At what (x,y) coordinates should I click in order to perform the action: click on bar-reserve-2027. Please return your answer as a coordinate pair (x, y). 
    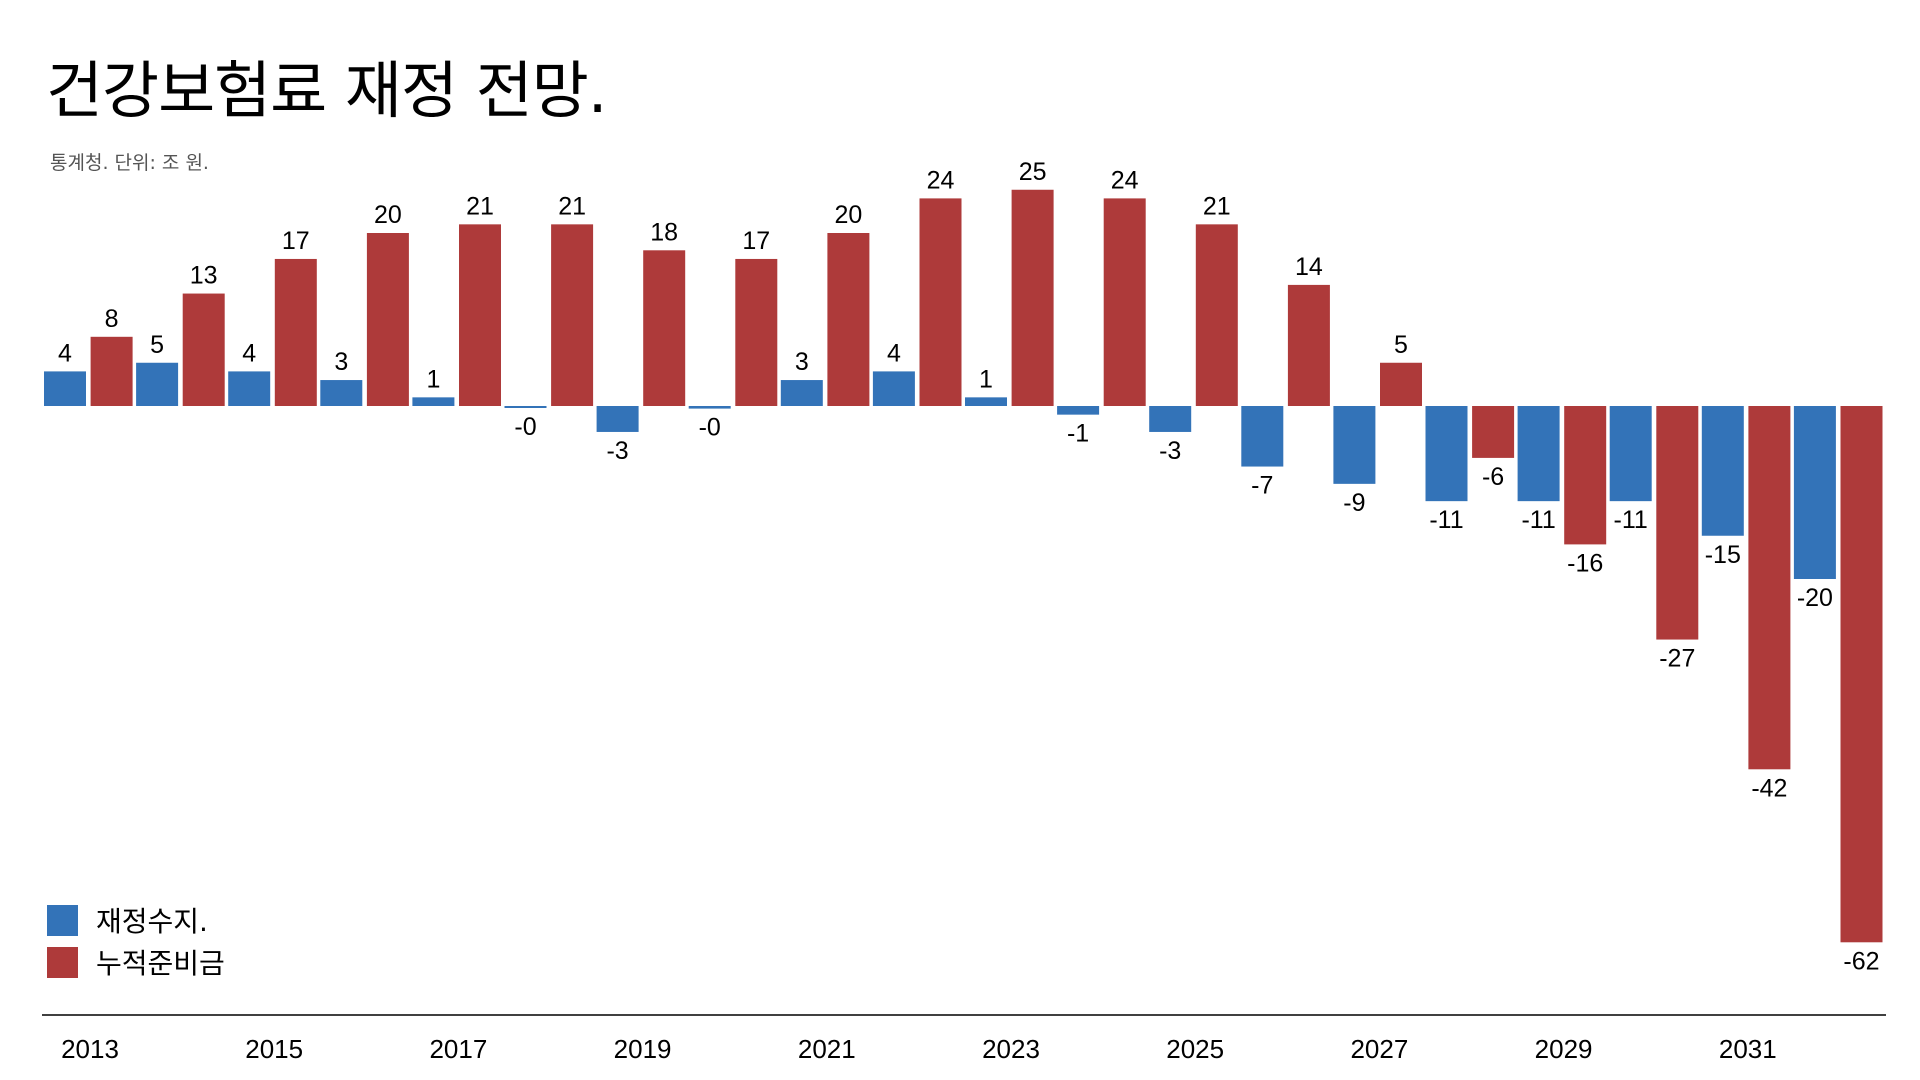
    Looking at the image, I should click on (1401, 384).